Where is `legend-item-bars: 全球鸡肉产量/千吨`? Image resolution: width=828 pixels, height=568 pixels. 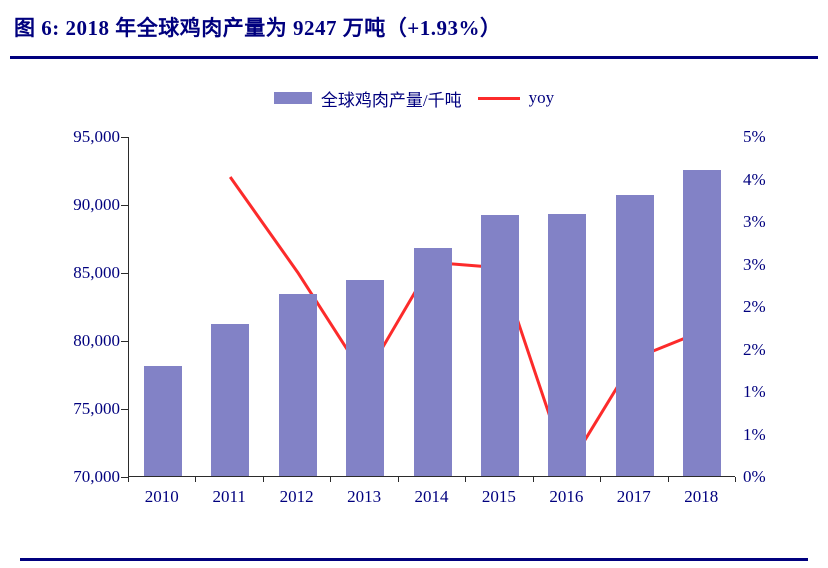 legend-item-bars: 全球鸡肉产量/千吨 is located at coordinates (367, 98).